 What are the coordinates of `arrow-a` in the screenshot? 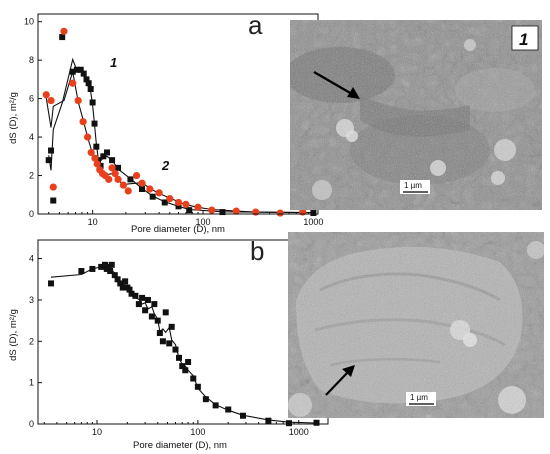 It's located at (336, 85).